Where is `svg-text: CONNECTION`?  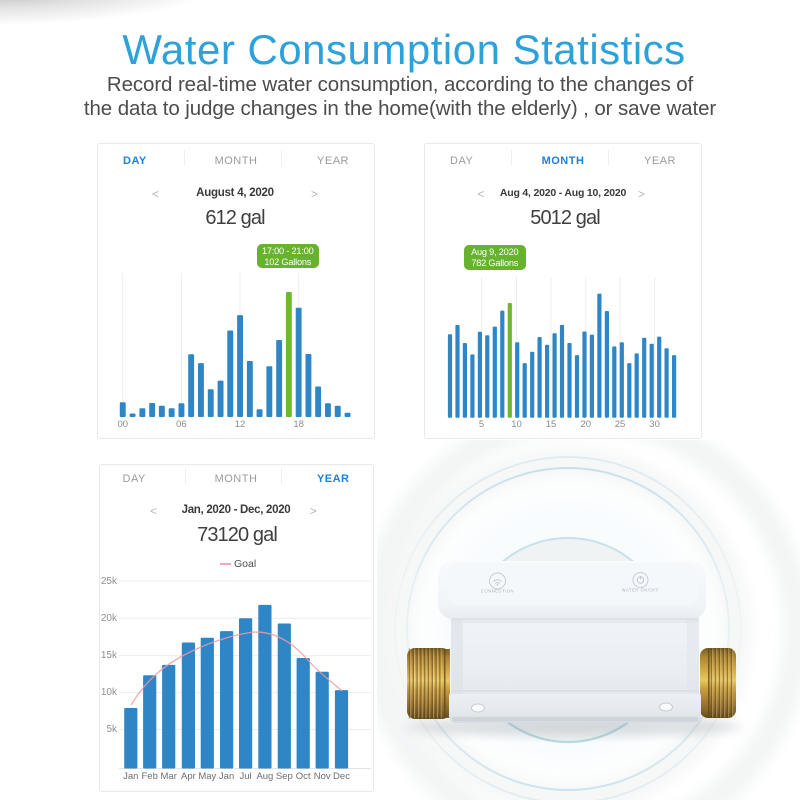
svg-text: CONNECTION is located at coordinates (497, 591).